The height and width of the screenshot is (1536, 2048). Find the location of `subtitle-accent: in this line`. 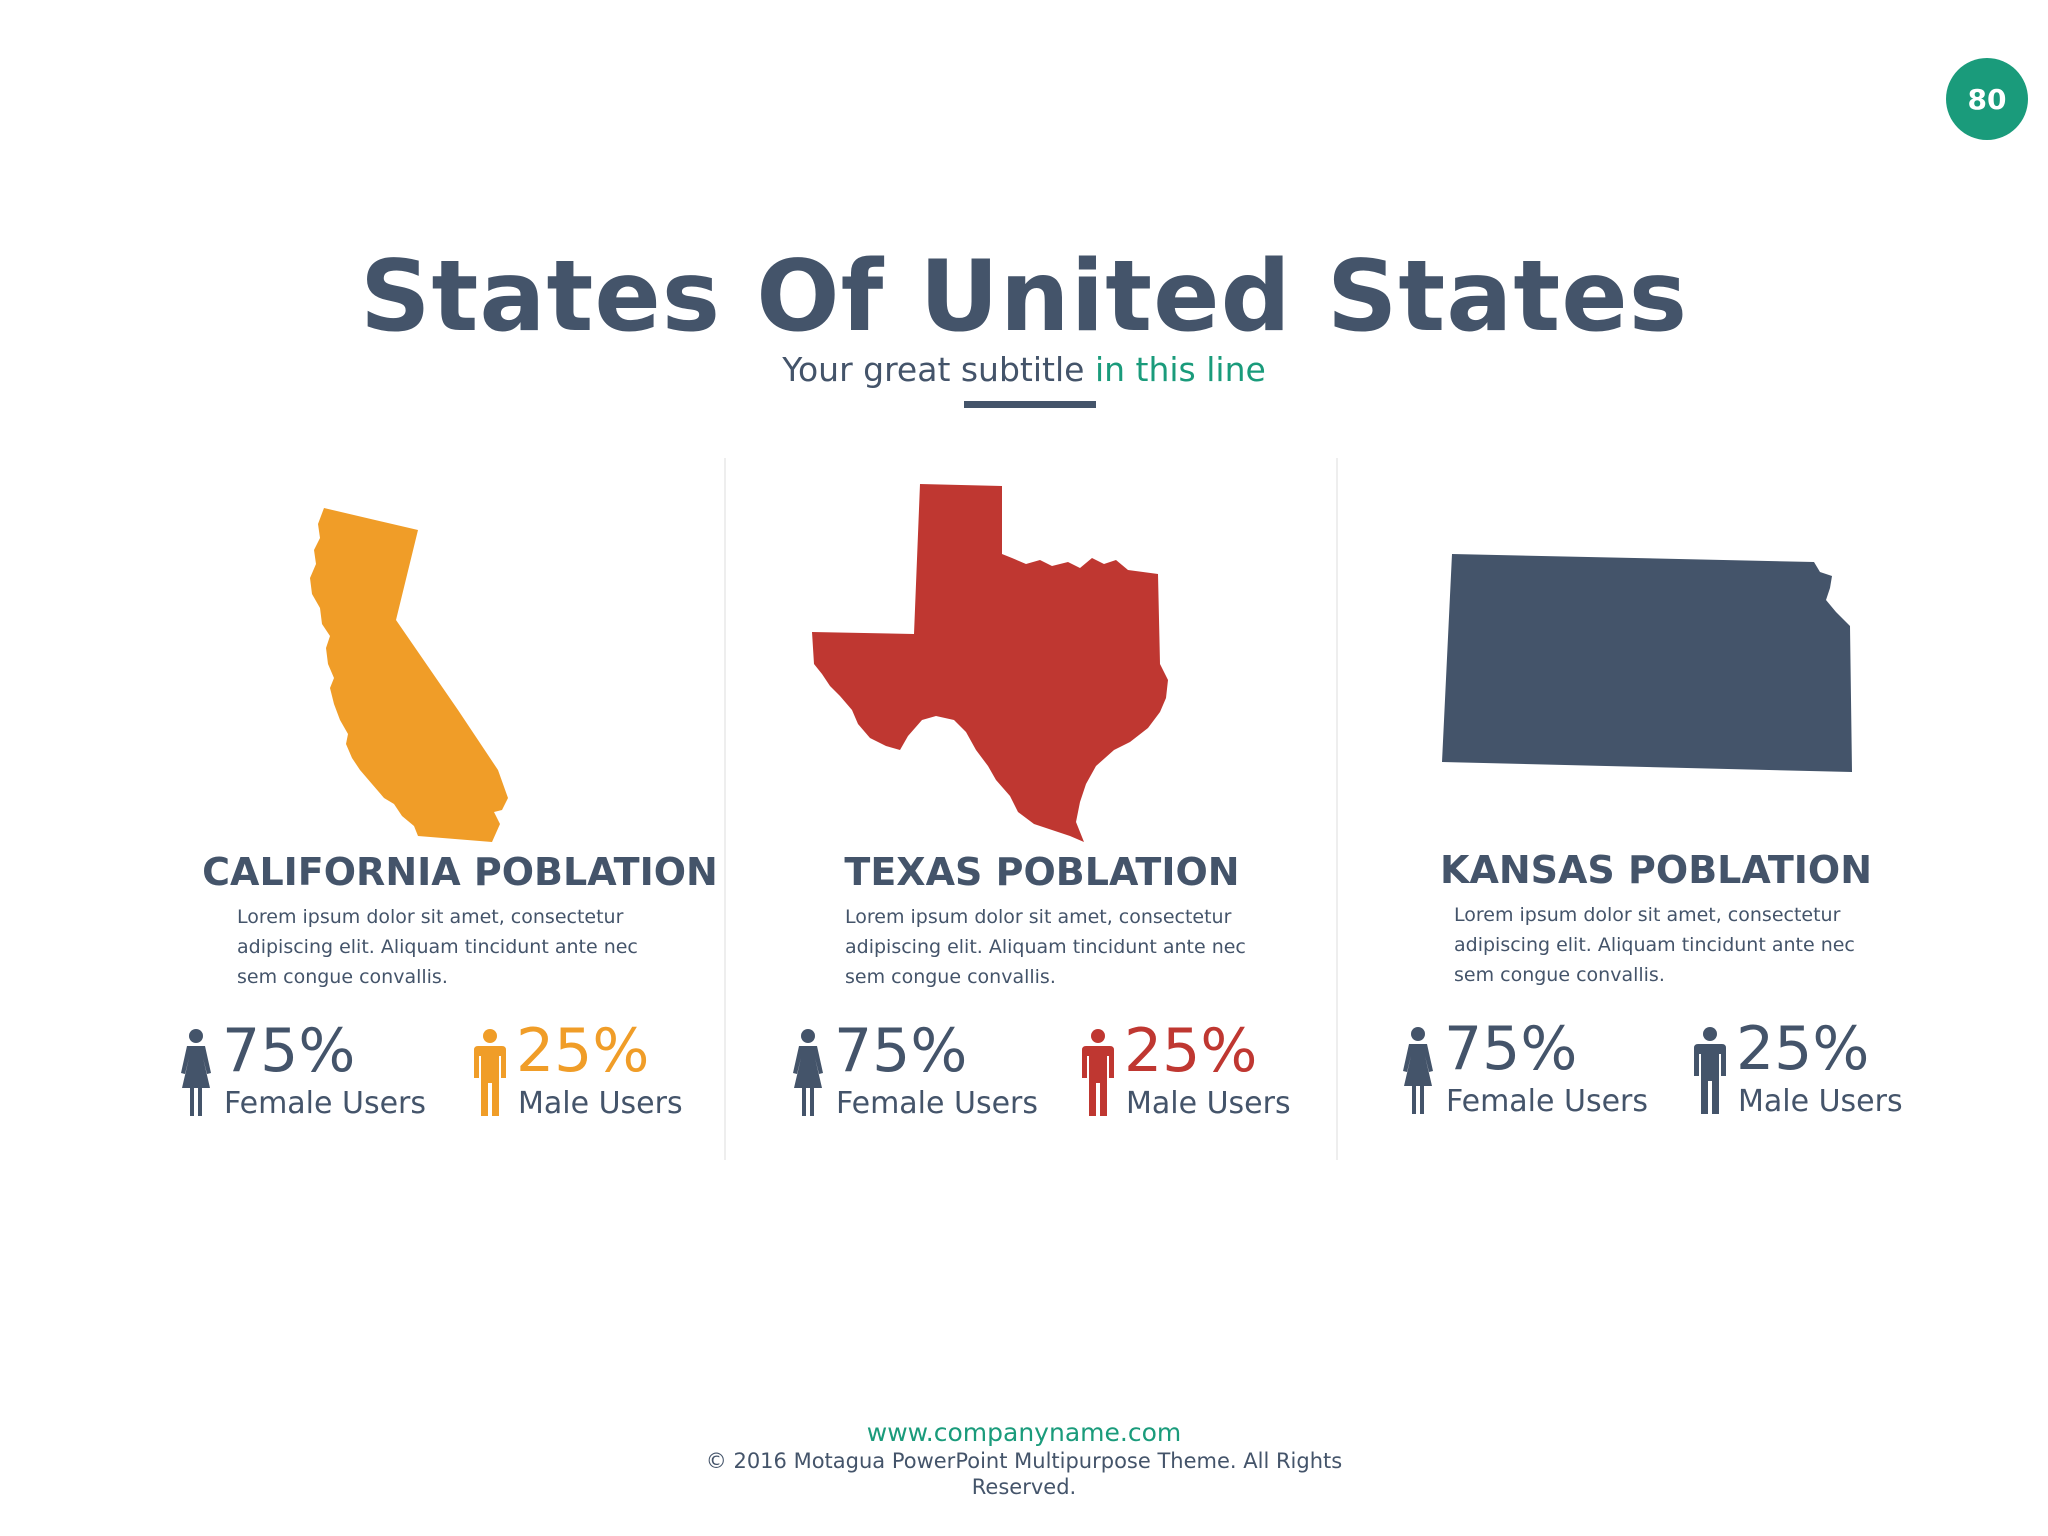

subtitle-accent: in this line is located at coordinates (1180, 369).